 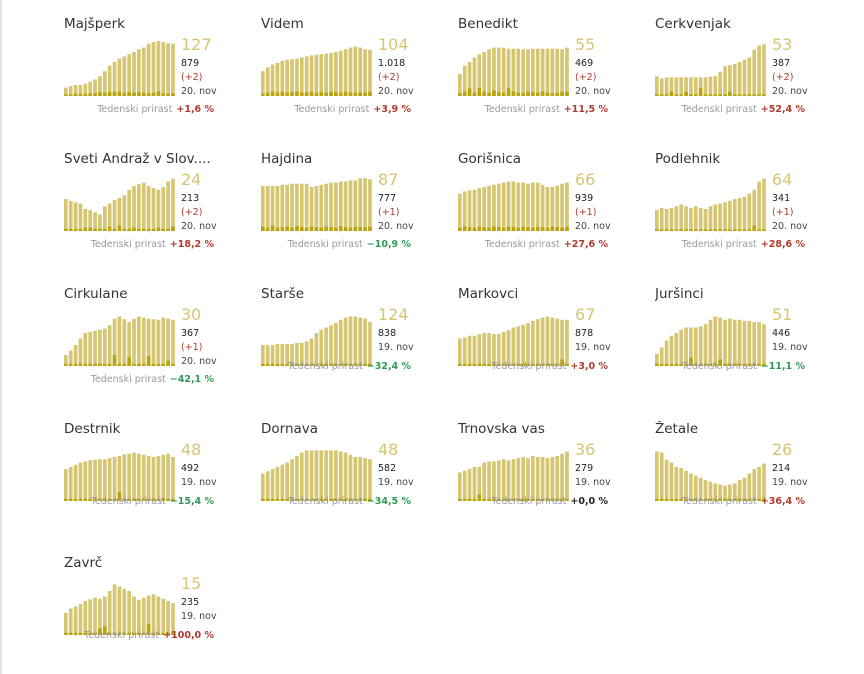 I want to click on municipality-name: Benedikt, so click(x=488, y=24).